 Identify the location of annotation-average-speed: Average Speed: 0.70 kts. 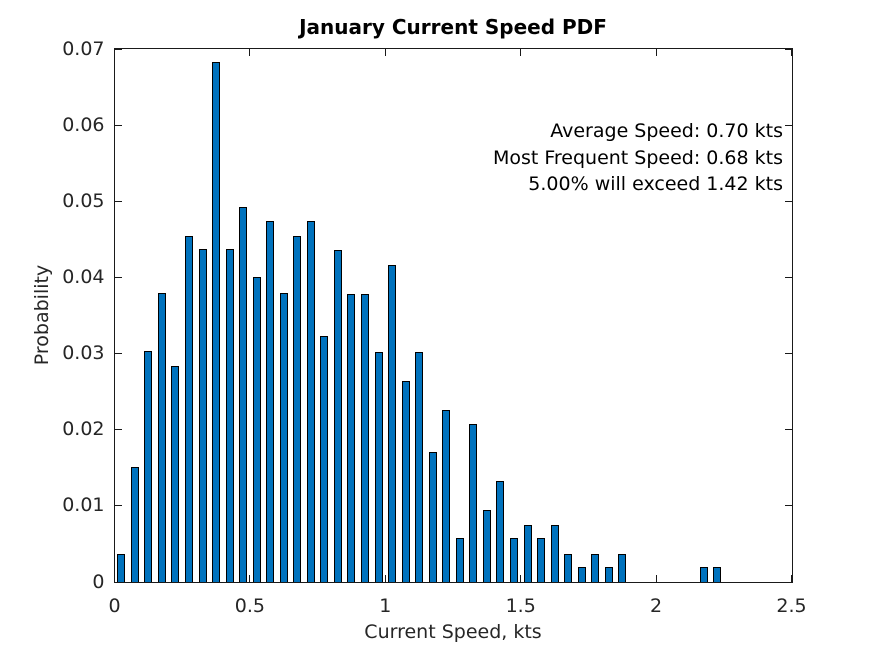
(666, 131).